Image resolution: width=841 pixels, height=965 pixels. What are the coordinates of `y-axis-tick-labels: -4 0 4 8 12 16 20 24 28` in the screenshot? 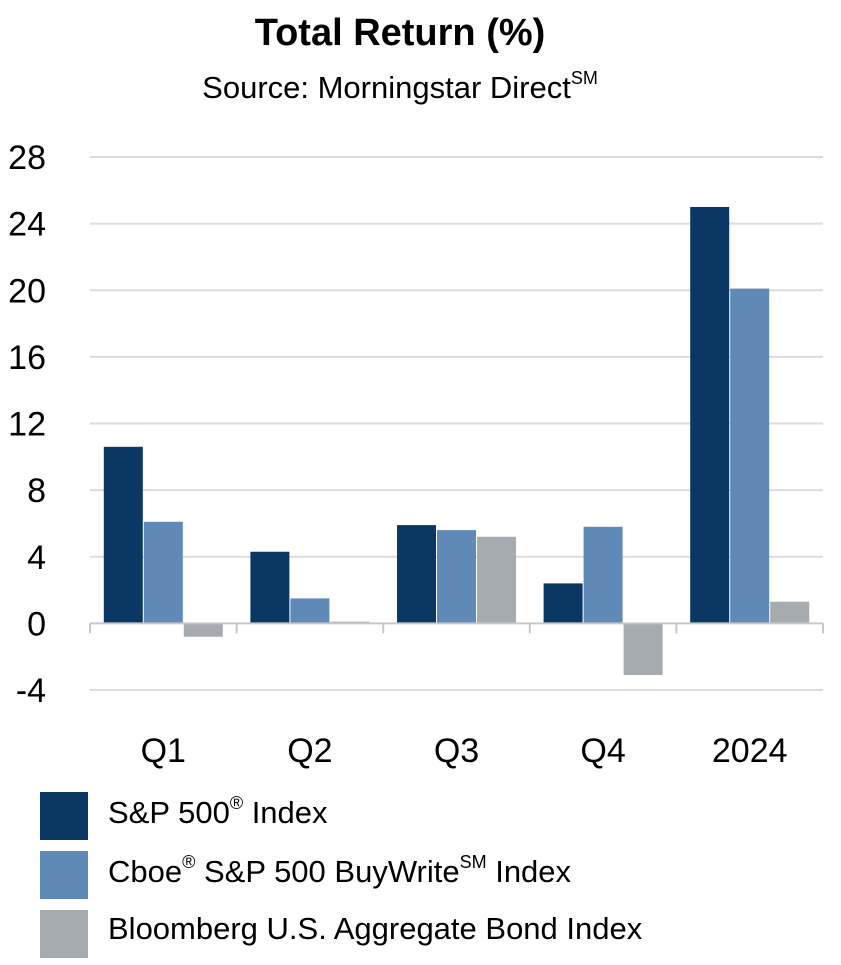 It's located at (27, 424).